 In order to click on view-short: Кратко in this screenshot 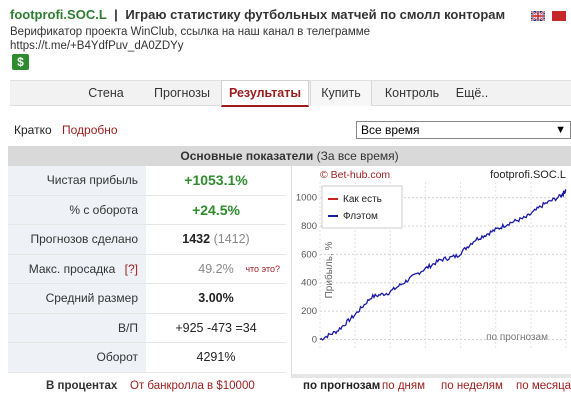, I will do `click(33, 130)`.